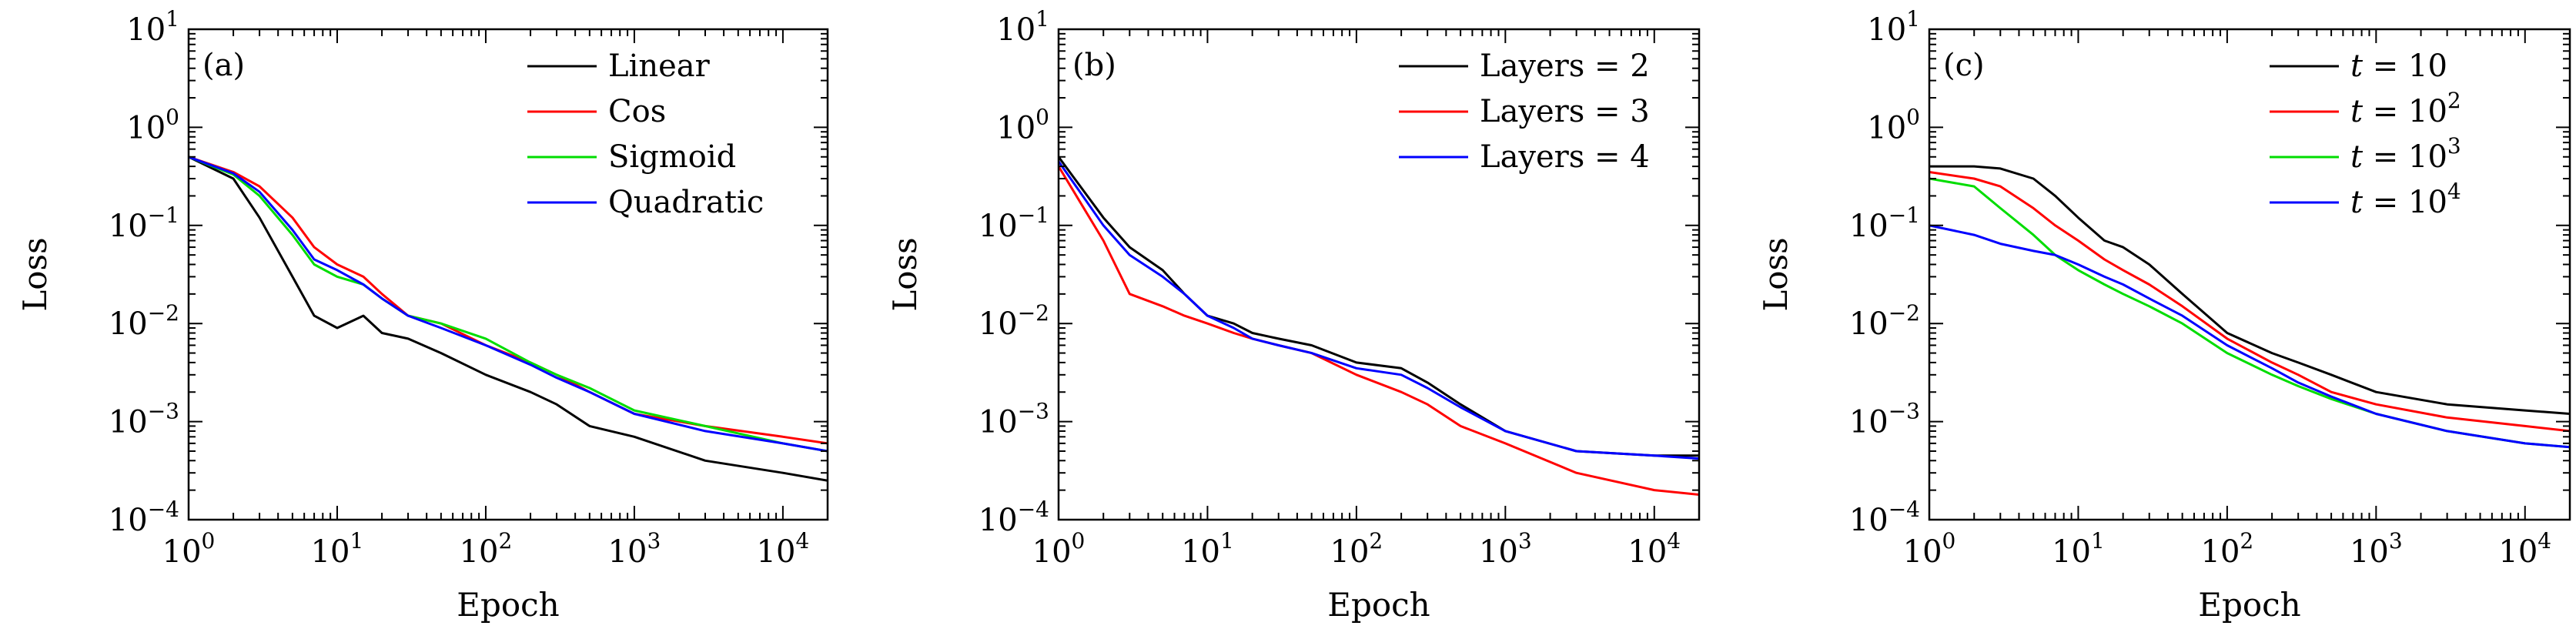 The image size is (2576, 629). What do you see at coordinates (223, 65) in the screenshot?
I see `chart-0-panel-label: (a)` at bounding box center [223, 65].